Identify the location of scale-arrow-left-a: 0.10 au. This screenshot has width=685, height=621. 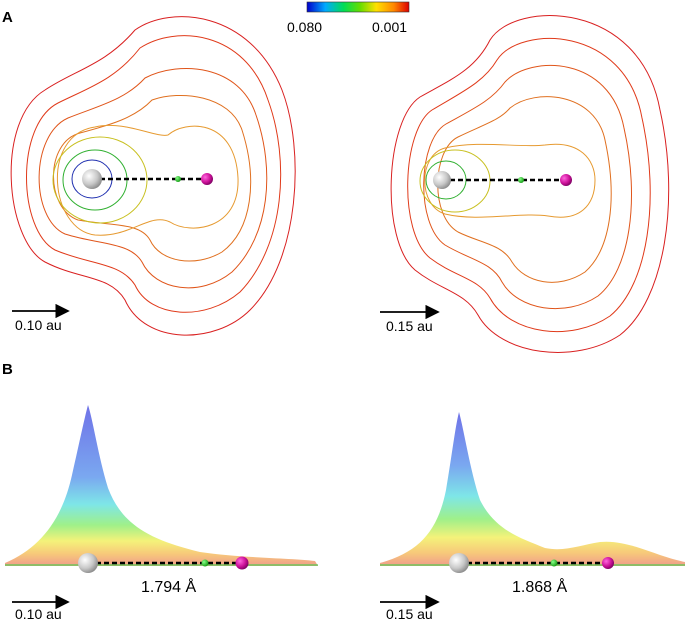
(41, 318).